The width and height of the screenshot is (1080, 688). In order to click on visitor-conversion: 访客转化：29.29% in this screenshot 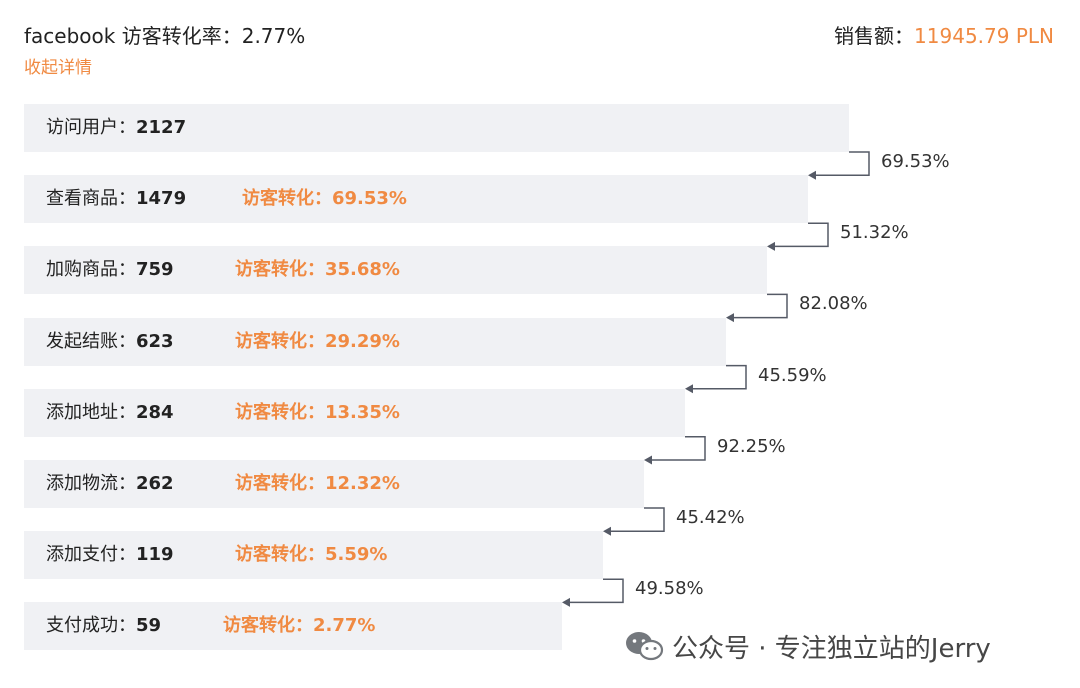, I will do `click(317, 341)`.